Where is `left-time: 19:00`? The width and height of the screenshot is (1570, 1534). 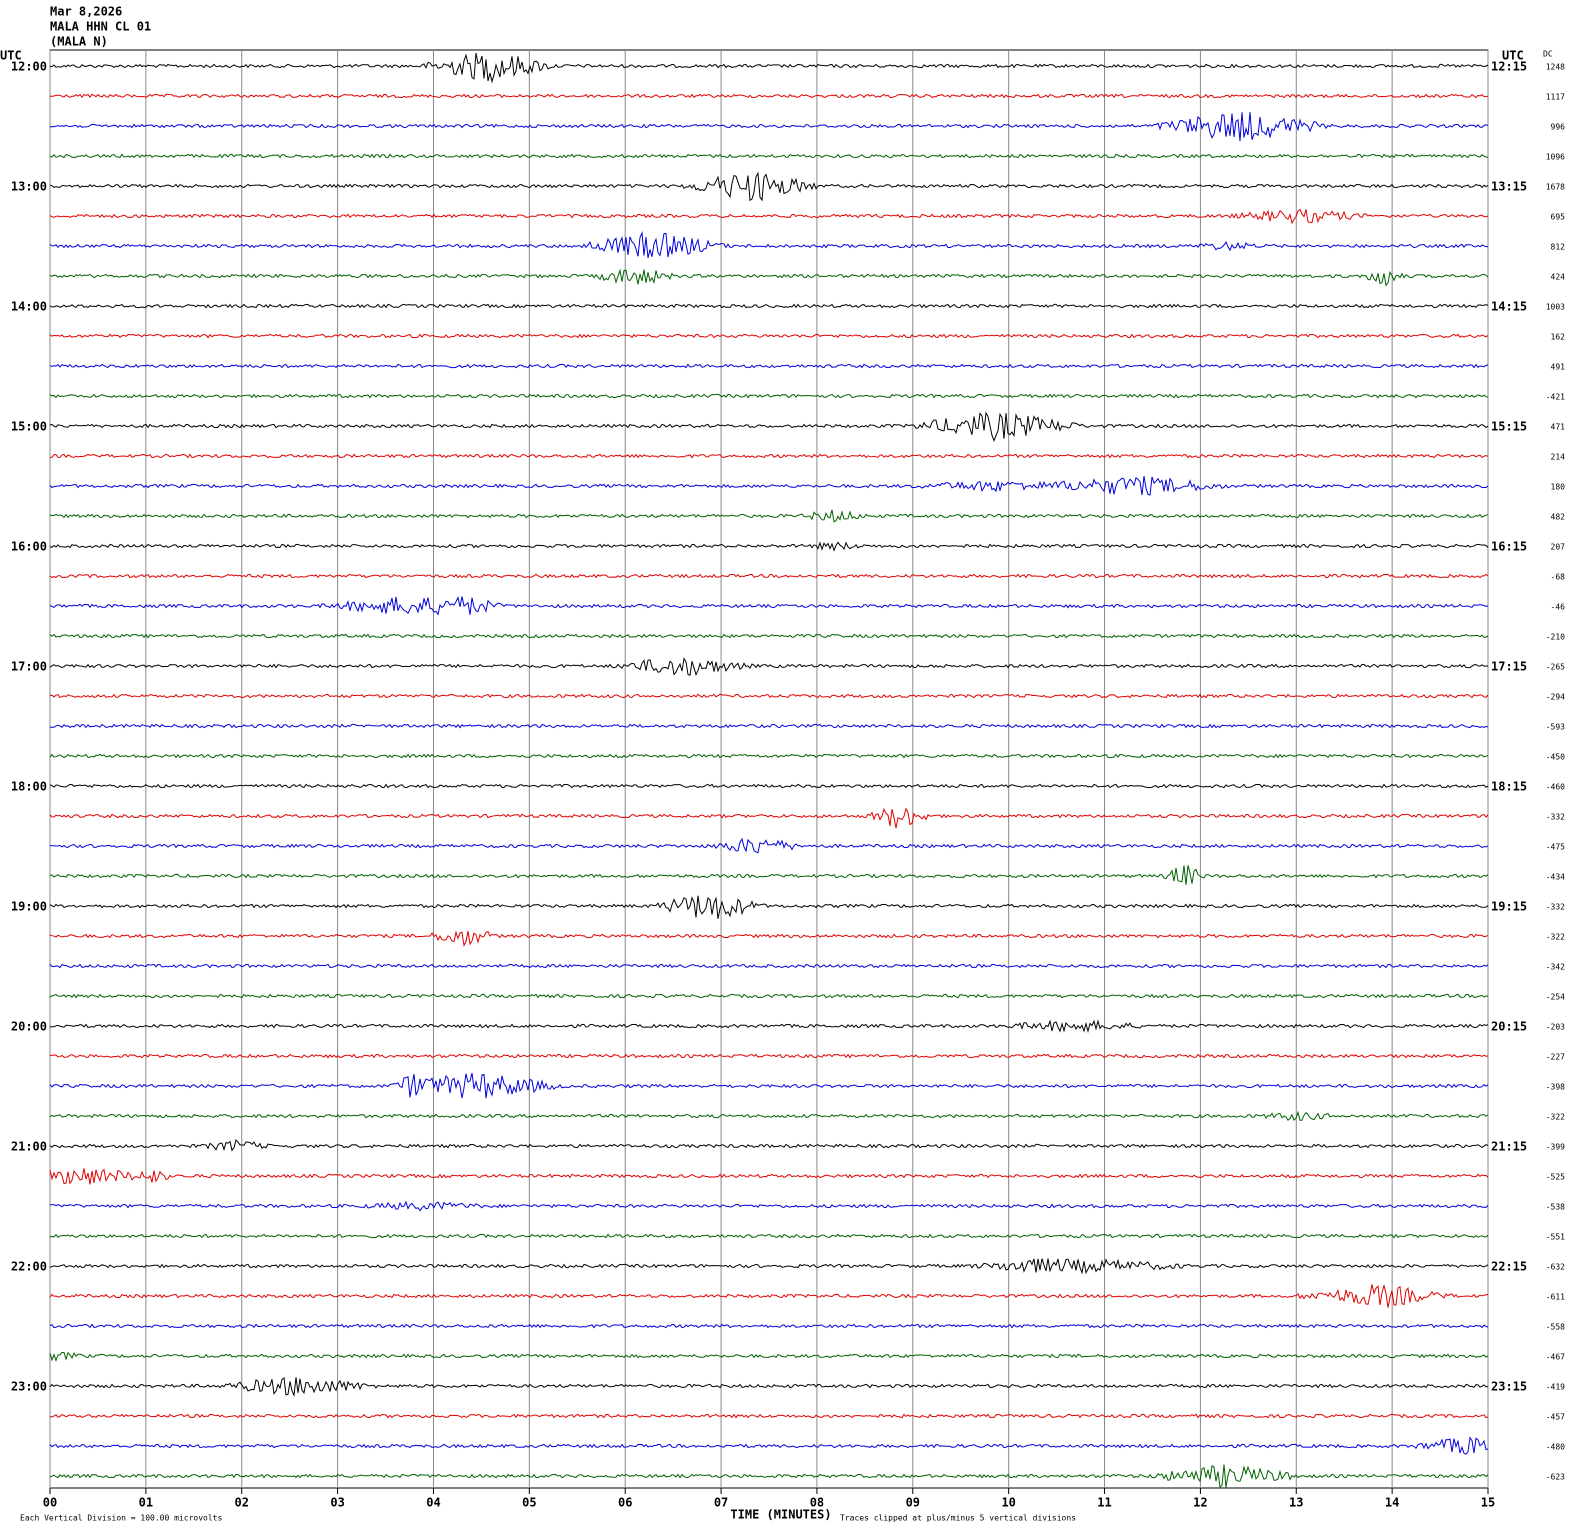 left-time: 19:00 is located at coordinates (29, 907).